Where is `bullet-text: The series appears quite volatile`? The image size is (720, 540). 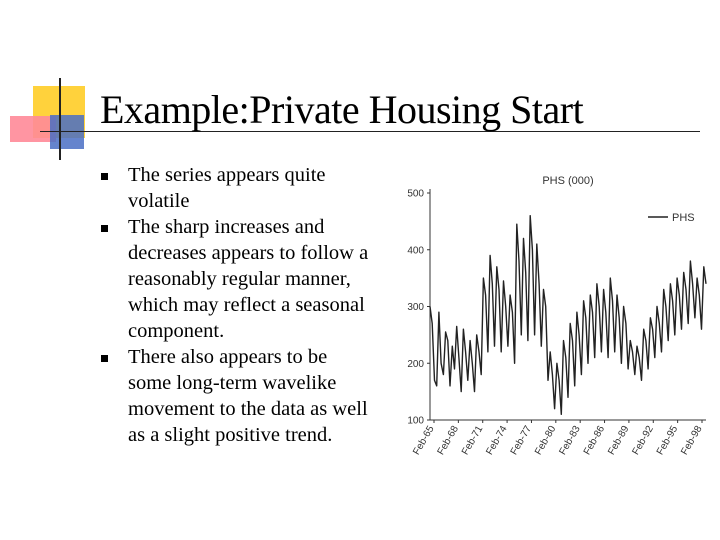
bullet-text: The series appears quite volatile is located at coordinates (227, 188).